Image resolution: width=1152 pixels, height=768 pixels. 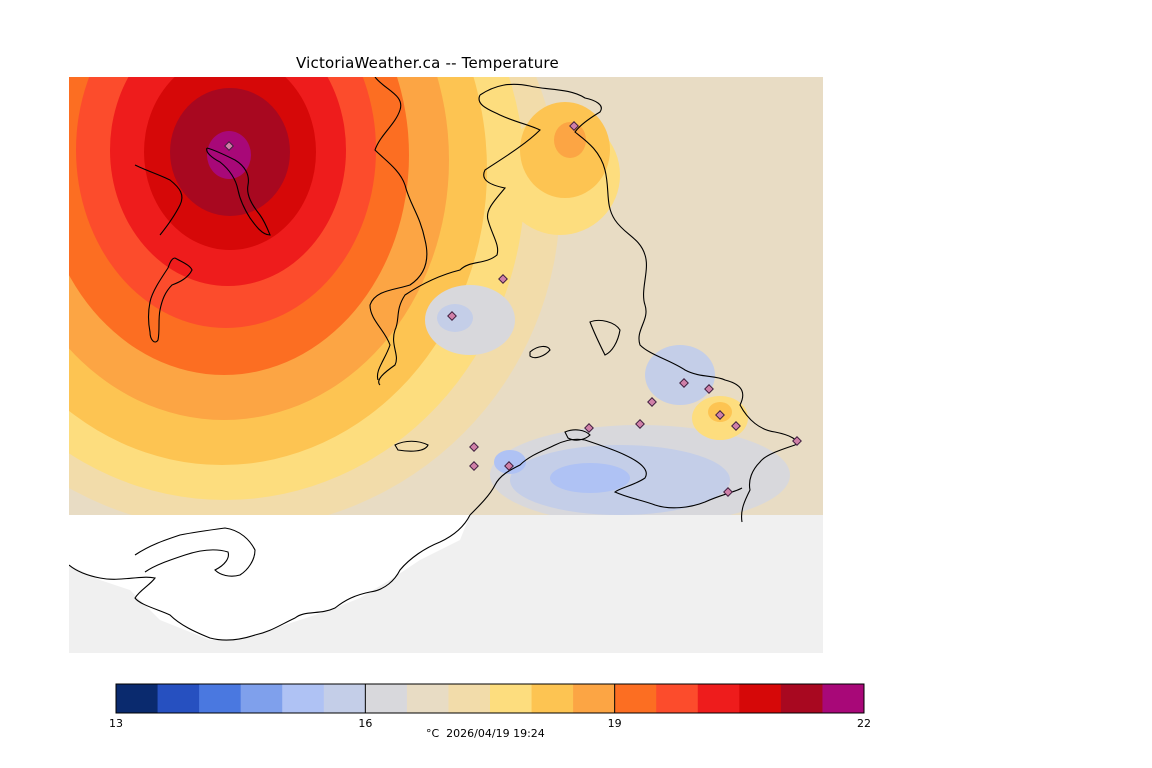 I want to click on land-south, so click(x=269, y=577).